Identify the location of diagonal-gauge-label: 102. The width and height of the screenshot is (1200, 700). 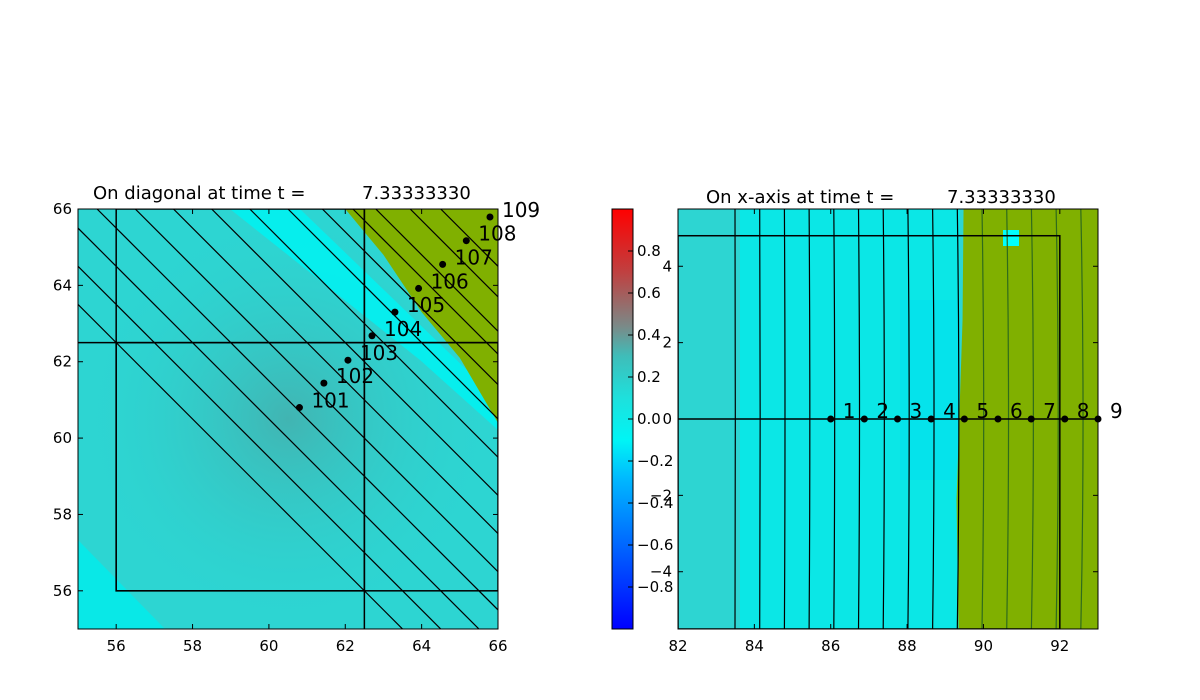
(355, 376).